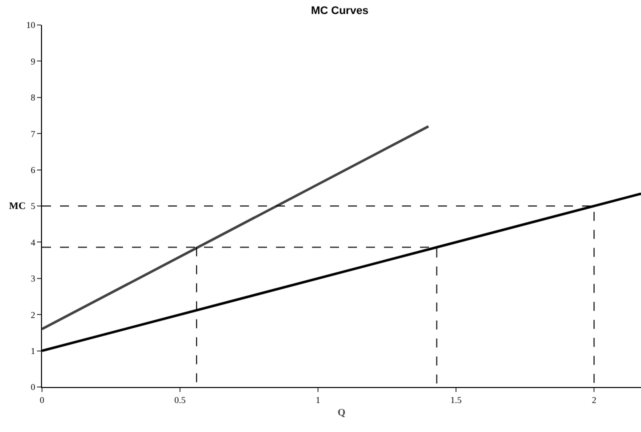 The image size is (641, 432). What do you see at coordinates (594, 399) in the screenshot?
I see `x-tick-label: 2` at bounding box center [594, 399].